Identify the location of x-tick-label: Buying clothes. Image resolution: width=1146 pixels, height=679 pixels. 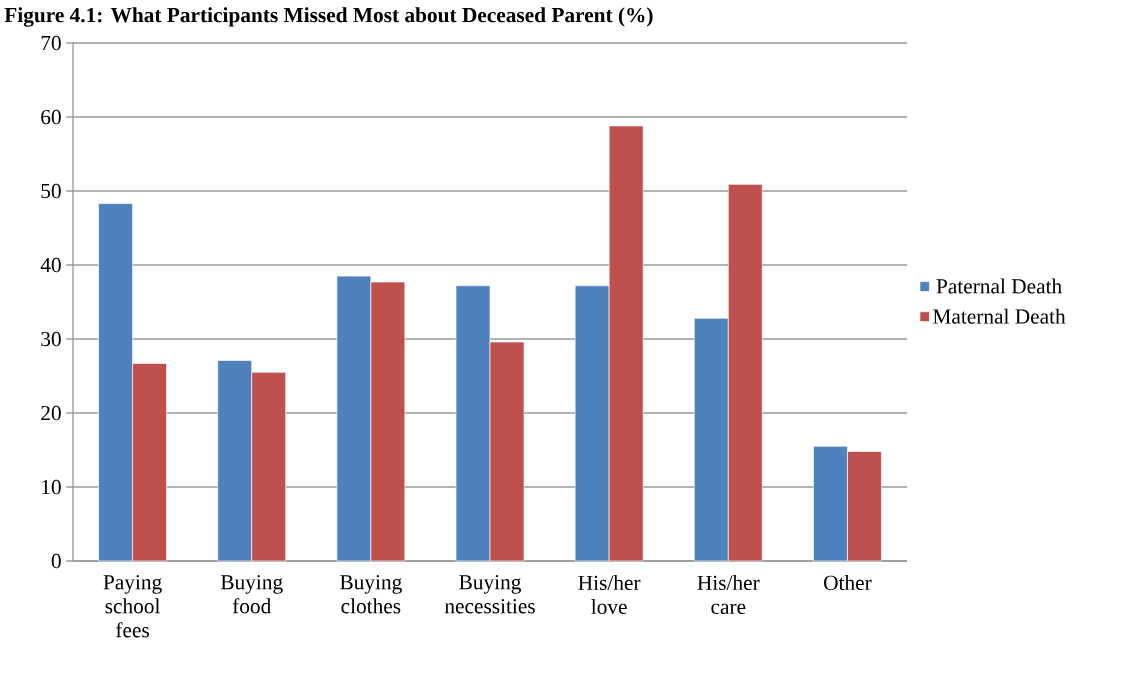
(371, 594).